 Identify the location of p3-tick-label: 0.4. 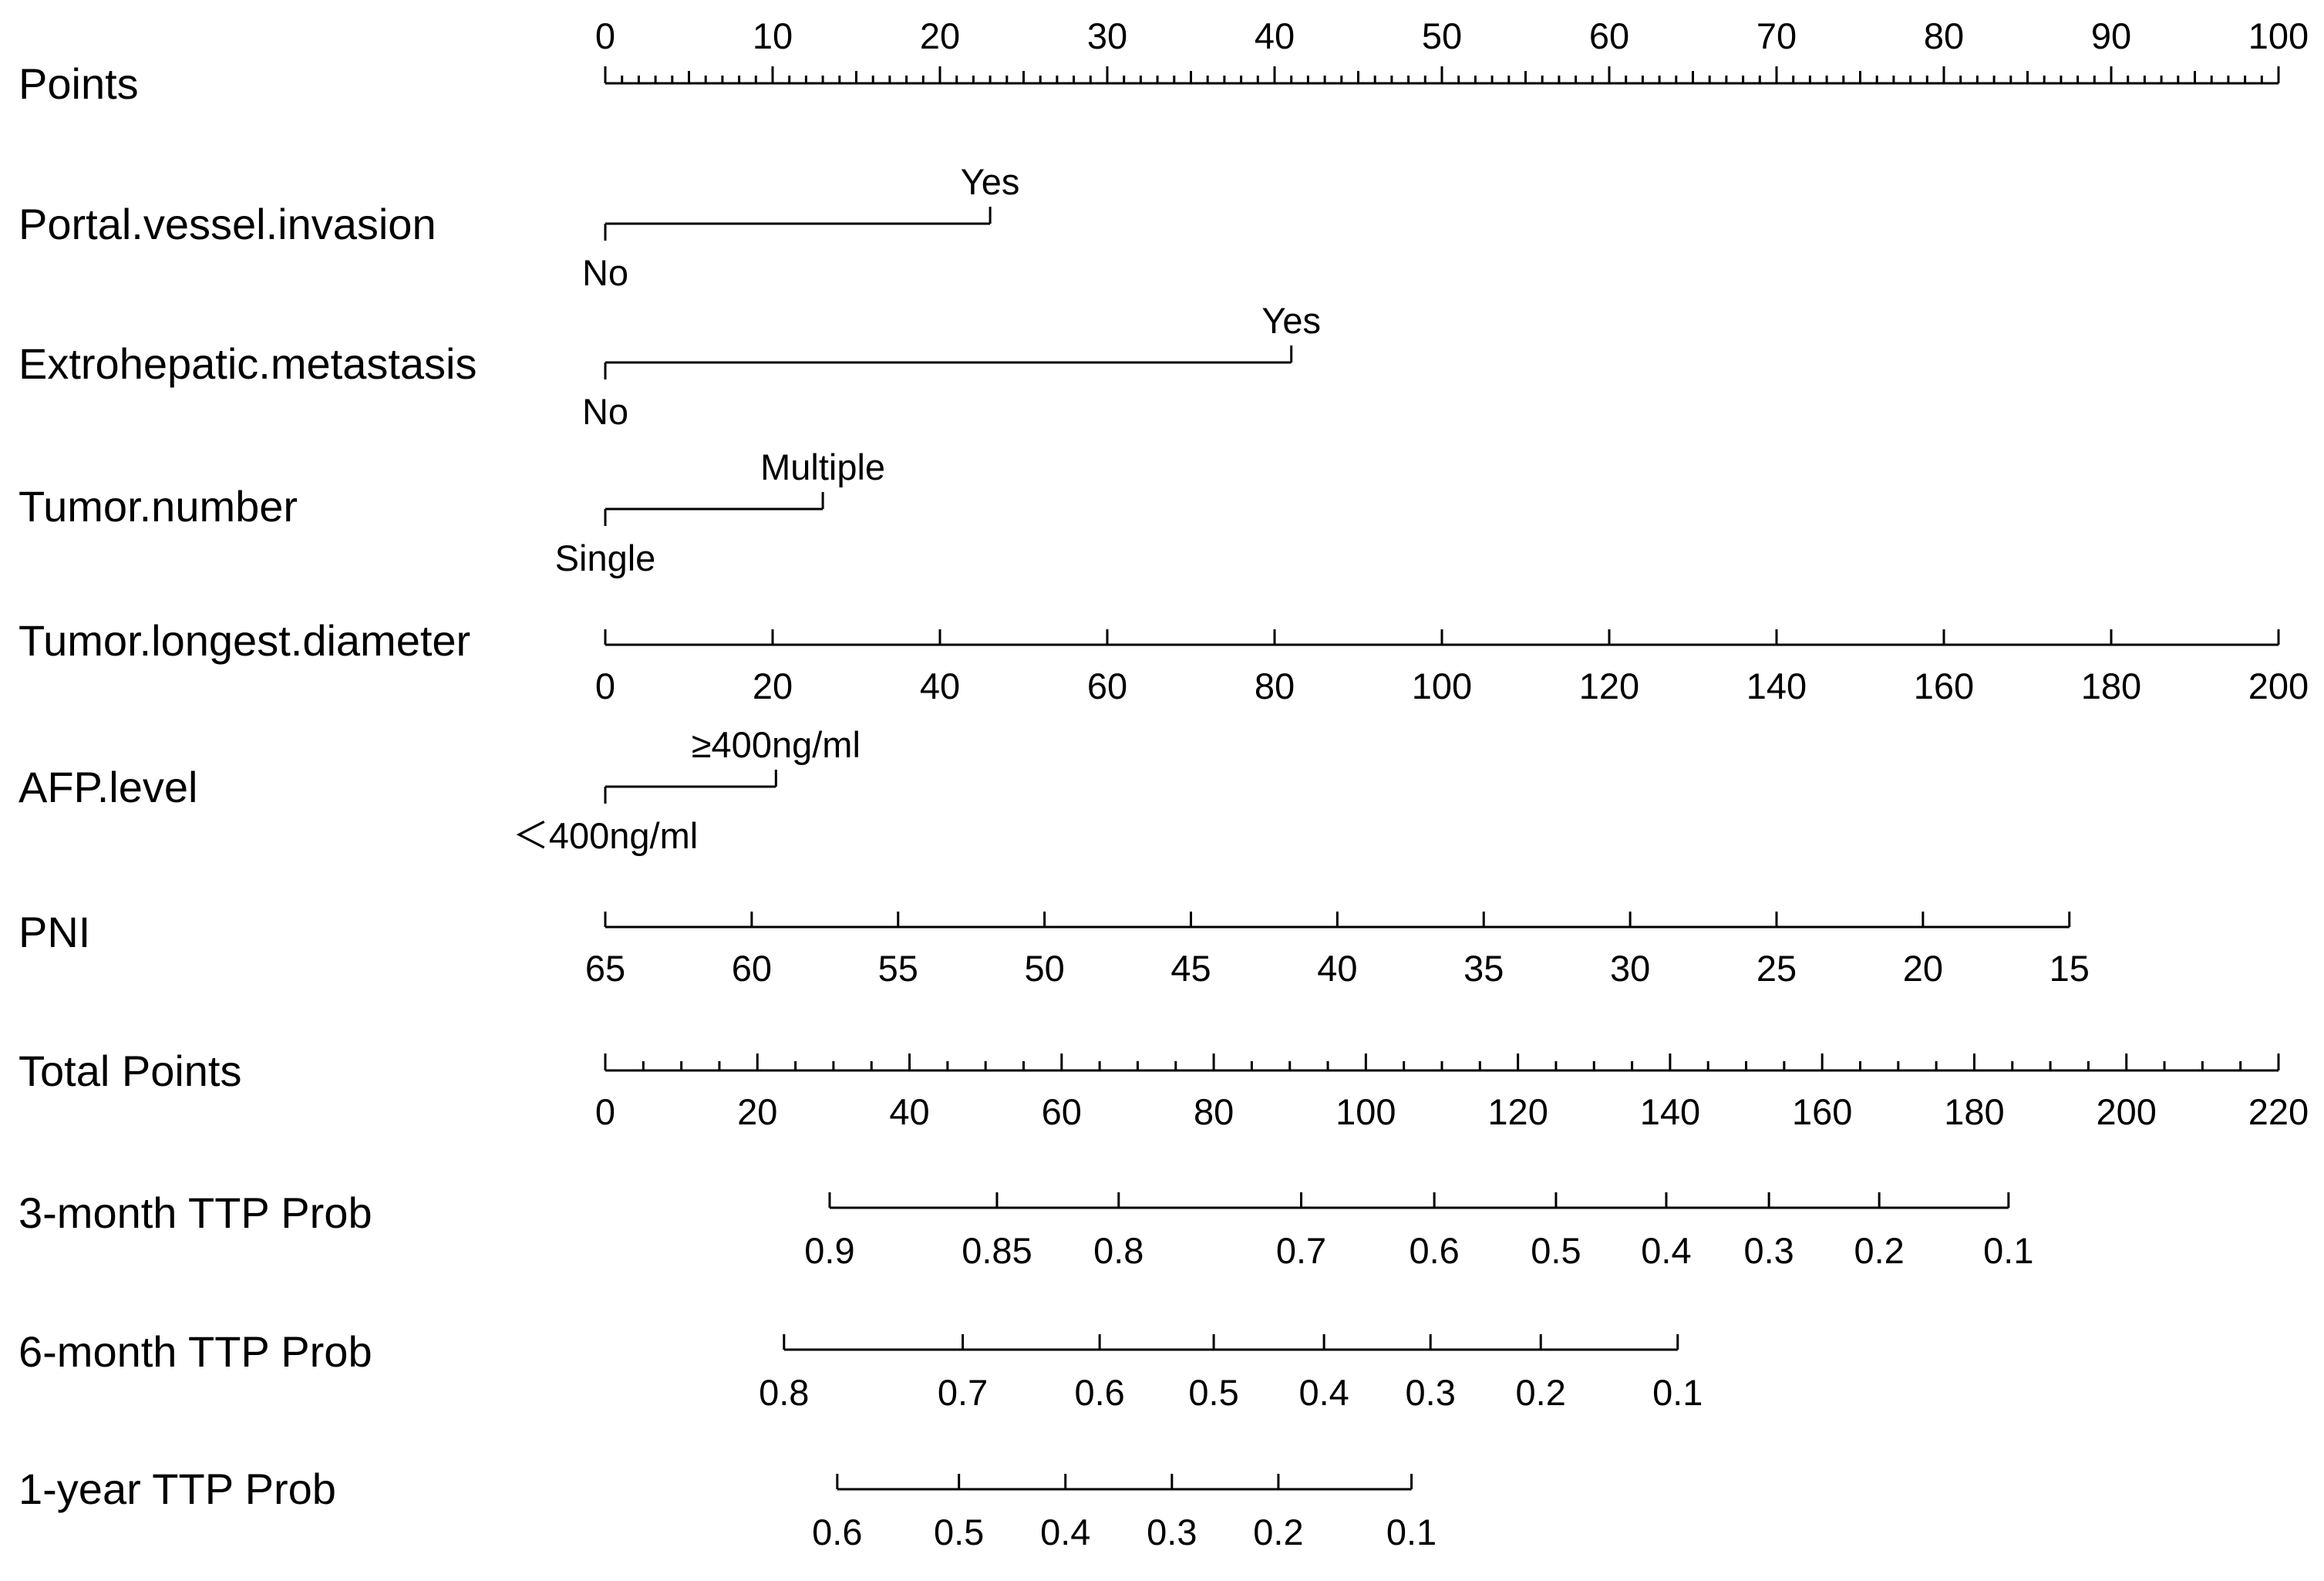
(1666, 1250).